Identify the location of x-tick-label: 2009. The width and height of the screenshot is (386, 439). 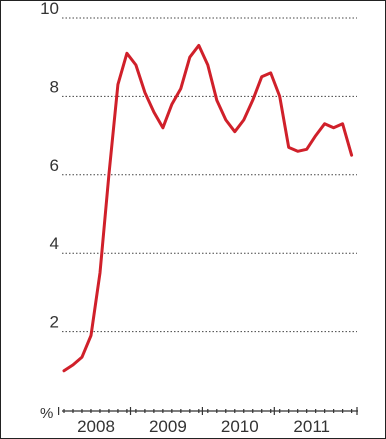
(168, 426).